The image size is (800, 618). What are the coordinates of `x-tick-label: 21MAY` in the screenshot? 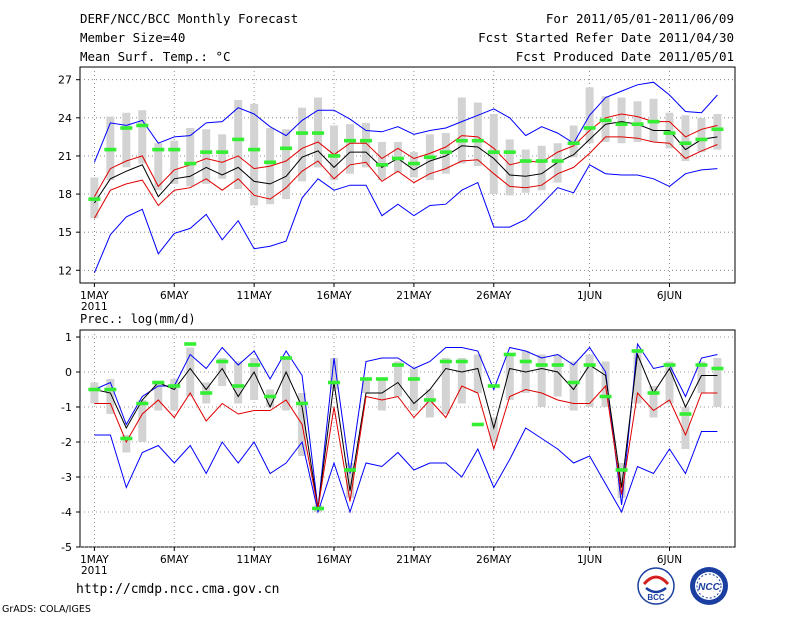 It's located at (414, 296).